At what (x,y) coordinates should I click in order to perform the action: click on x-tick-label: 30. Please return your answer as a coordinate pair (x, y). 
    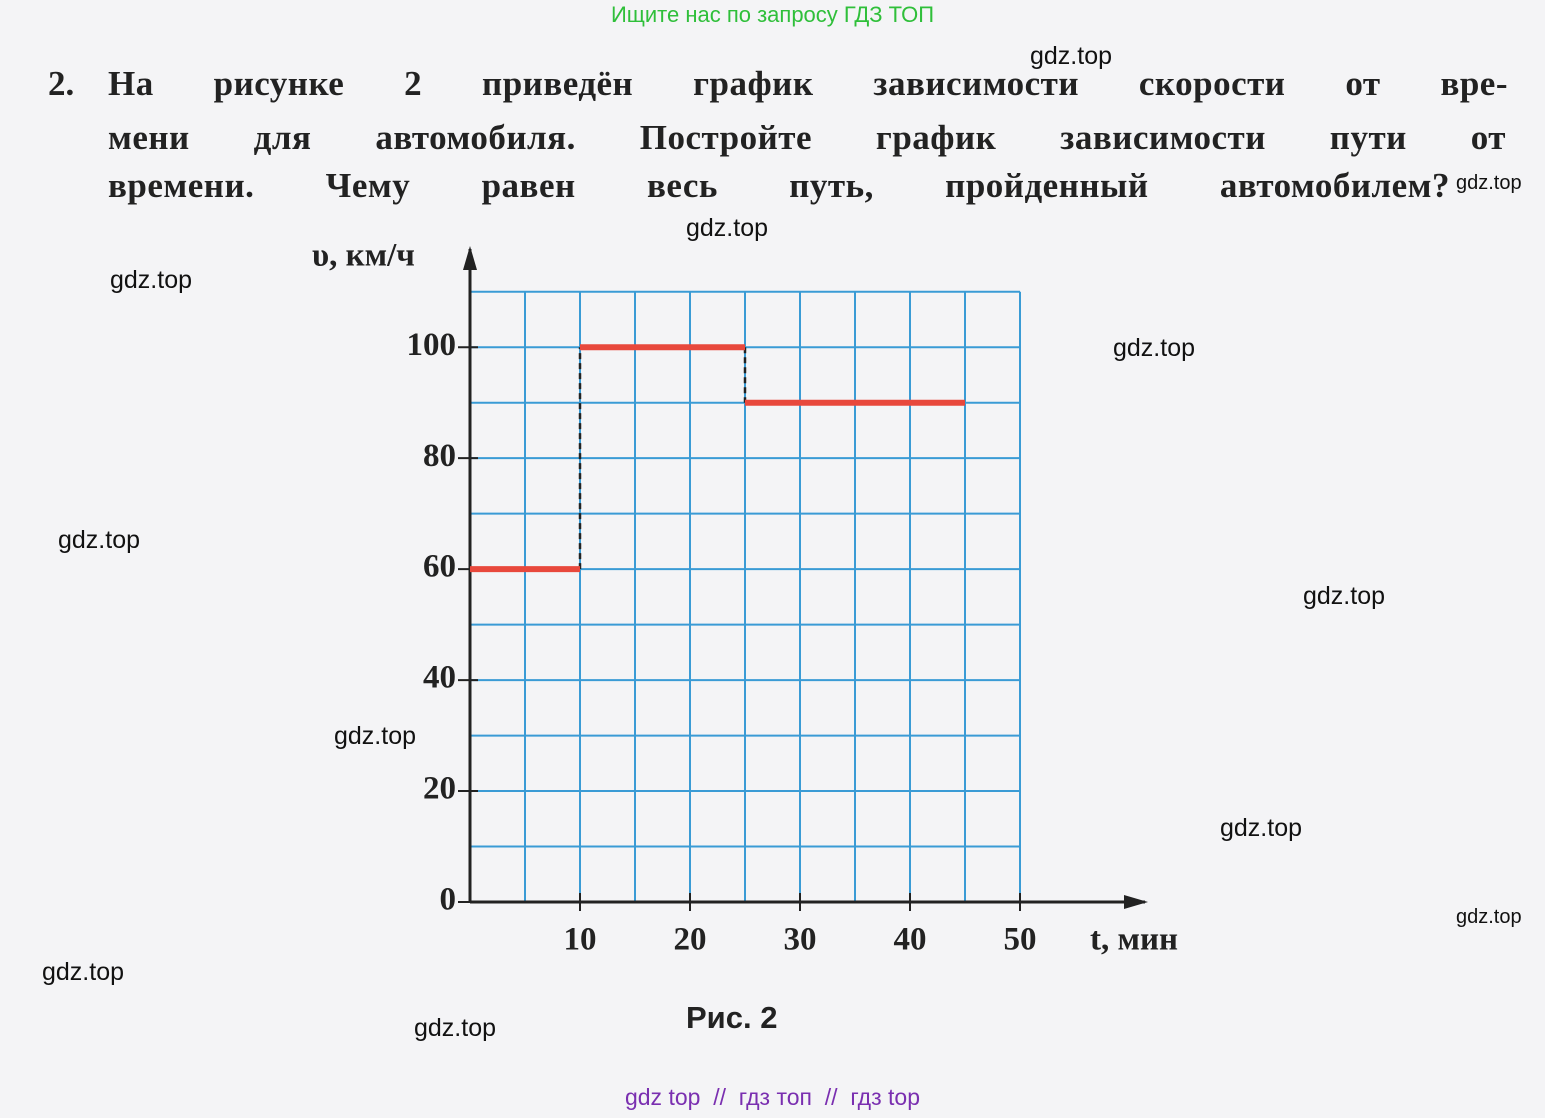
    Looking at the image, I should click on (800, 940).